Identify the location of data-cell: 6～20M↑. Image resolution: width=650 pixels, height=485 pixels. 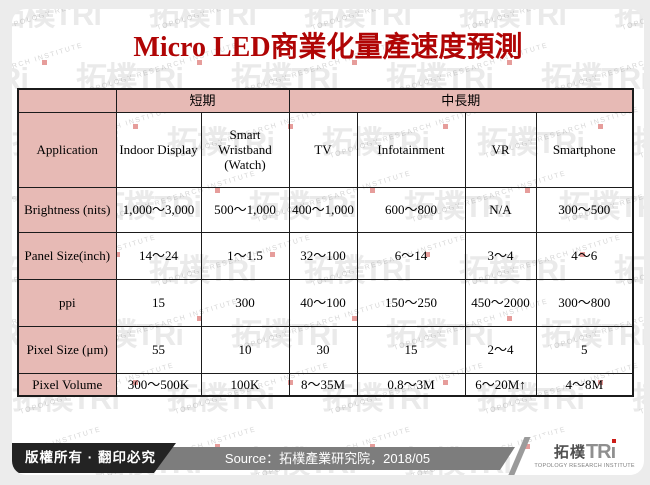
(500, 384).